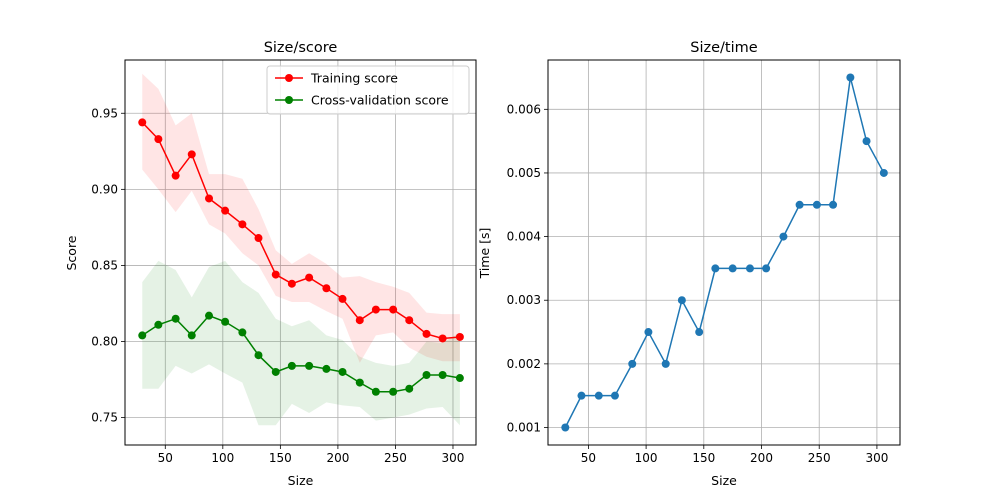 This screenshot has height=500, width=1000. I want to click on time-x-axis-label: Size, so click(724, 480).